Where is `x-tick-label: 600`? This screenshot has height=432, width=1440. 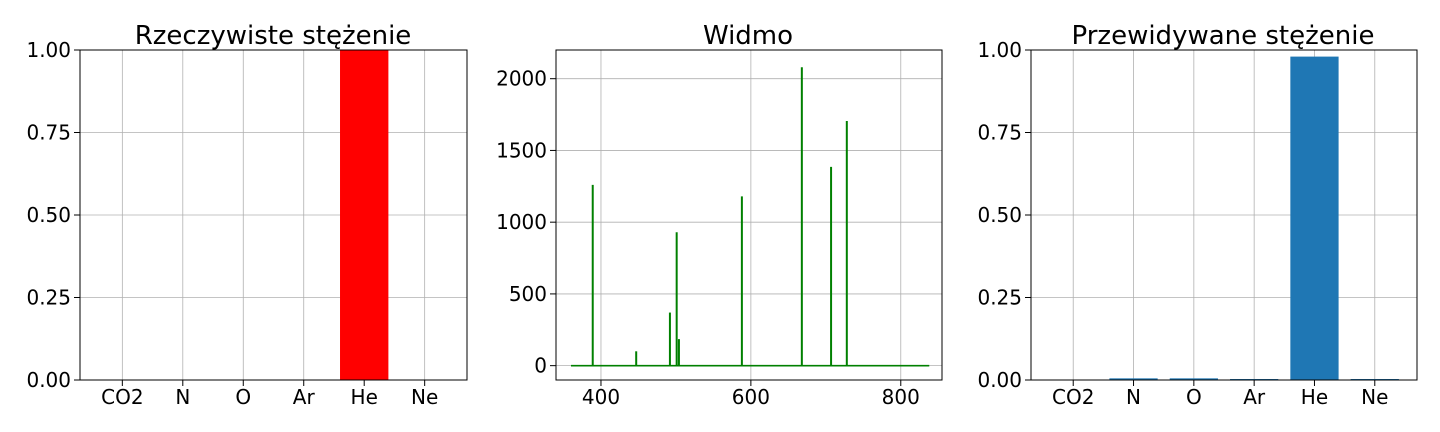
x-tick-label: 600 is located at coordinates (751, 397).